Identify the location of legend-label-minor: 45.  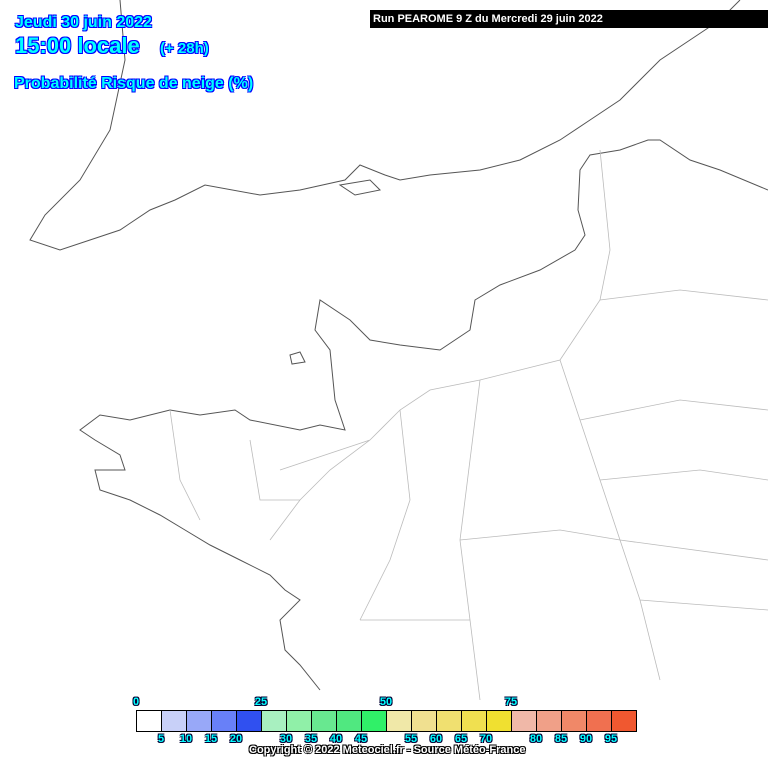
(361, 739).